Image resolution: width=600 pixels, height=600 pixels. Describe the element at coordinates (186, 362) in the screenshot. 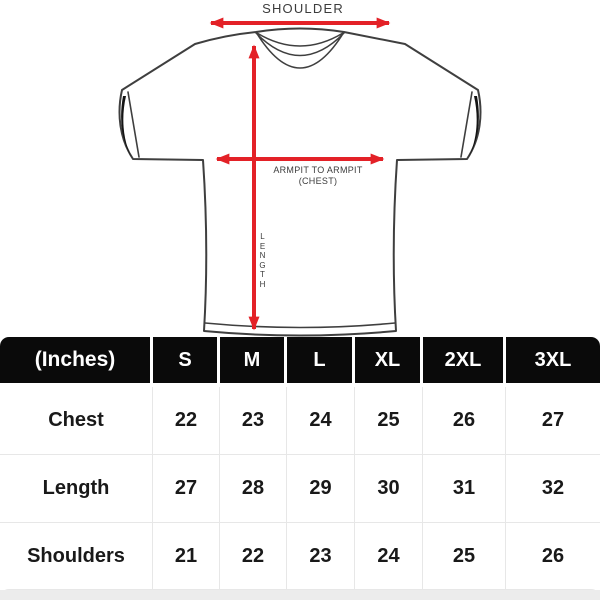

I see `table-header-size-s: S` at that location.